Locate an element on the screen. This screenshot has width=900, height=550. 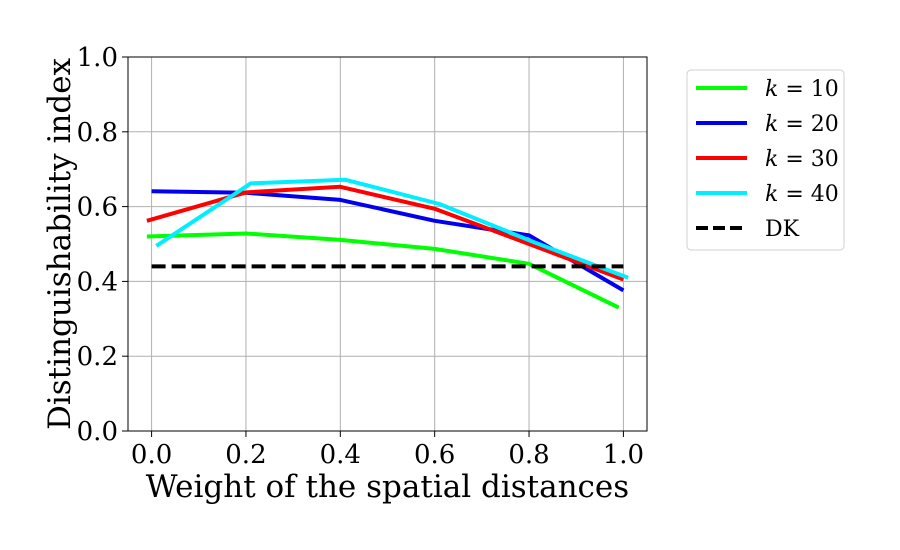
x-tick-label: 1.0 is located at coordinates (623, 455).